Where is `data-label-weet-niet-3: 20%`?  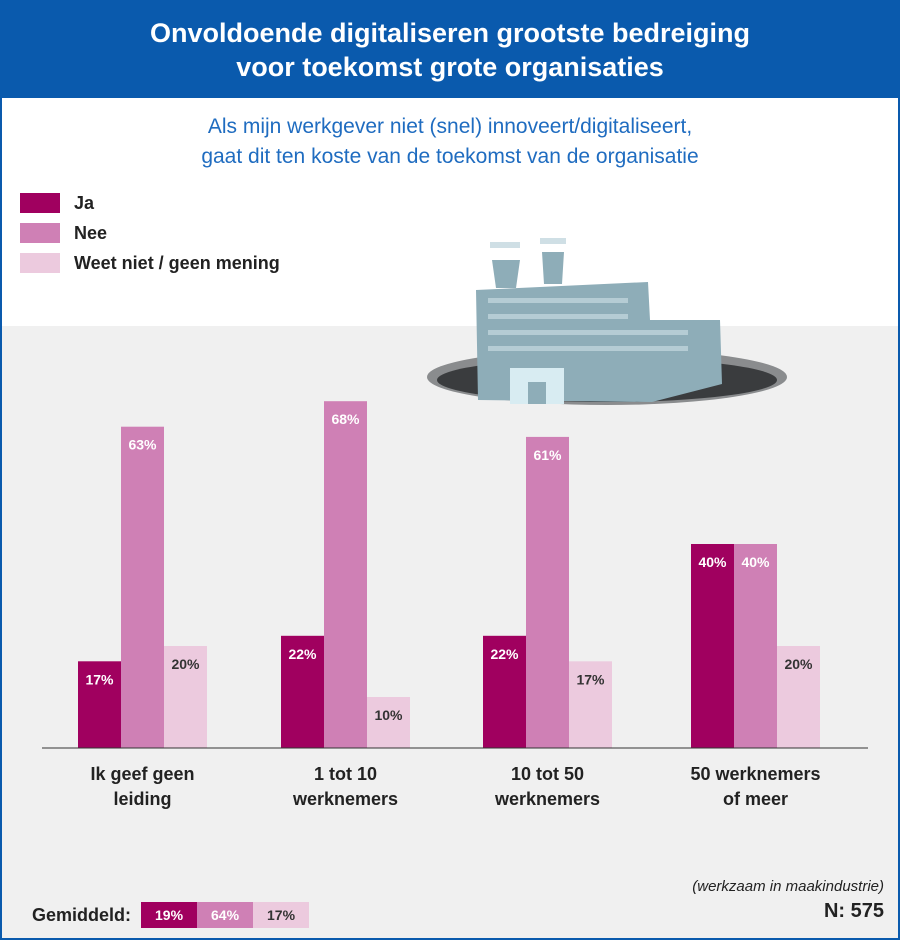
data-label-weet-niet-3: 20% is located at coordinates (798, 664).